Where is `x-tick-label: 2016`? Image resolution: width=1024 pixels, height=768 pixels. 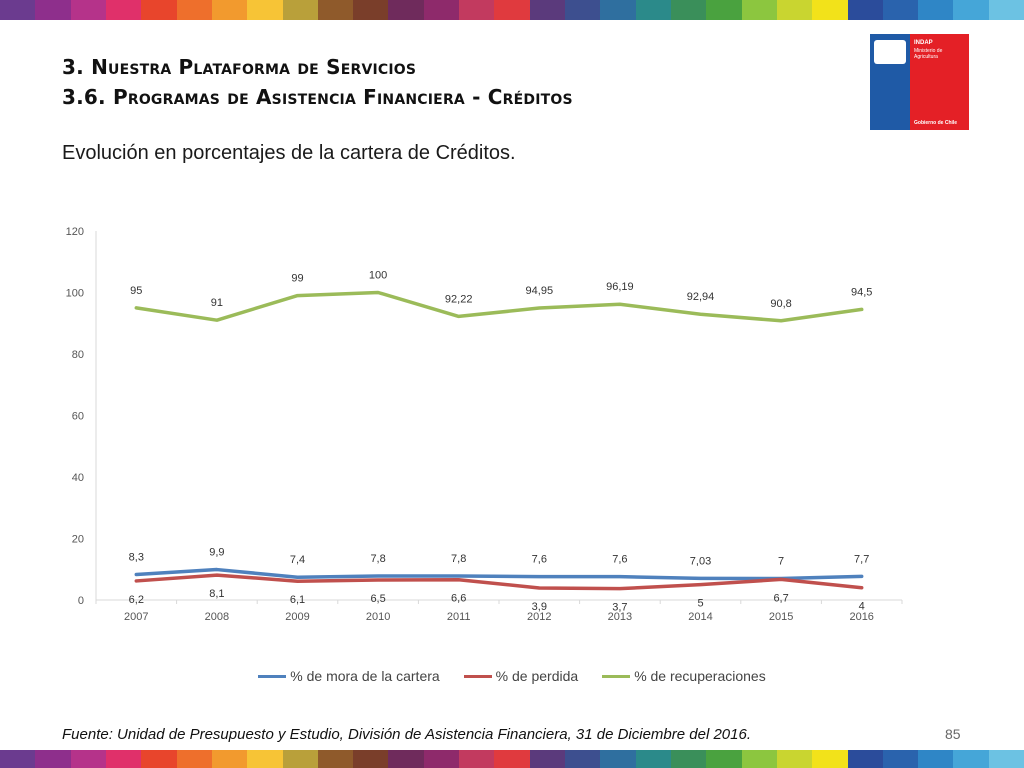 x-tick-label: 2016 is located at coordinates (861, 617).